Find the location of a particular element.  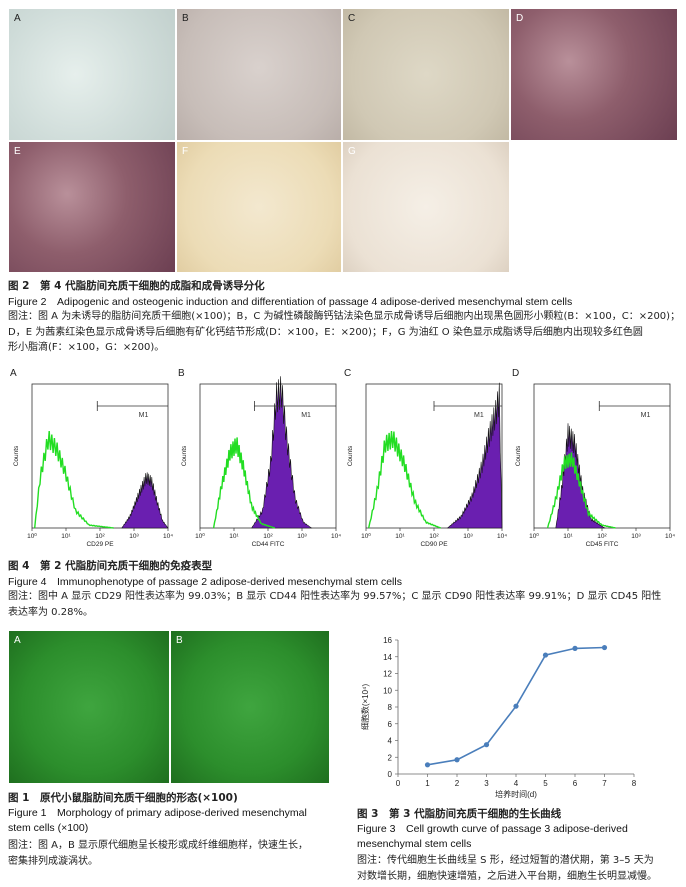

fig2-caption-cn: 图 2 第 4 代脂肪间充质干细胞的成脂和成骨诱导分化 is located at coordinates (136, 286).